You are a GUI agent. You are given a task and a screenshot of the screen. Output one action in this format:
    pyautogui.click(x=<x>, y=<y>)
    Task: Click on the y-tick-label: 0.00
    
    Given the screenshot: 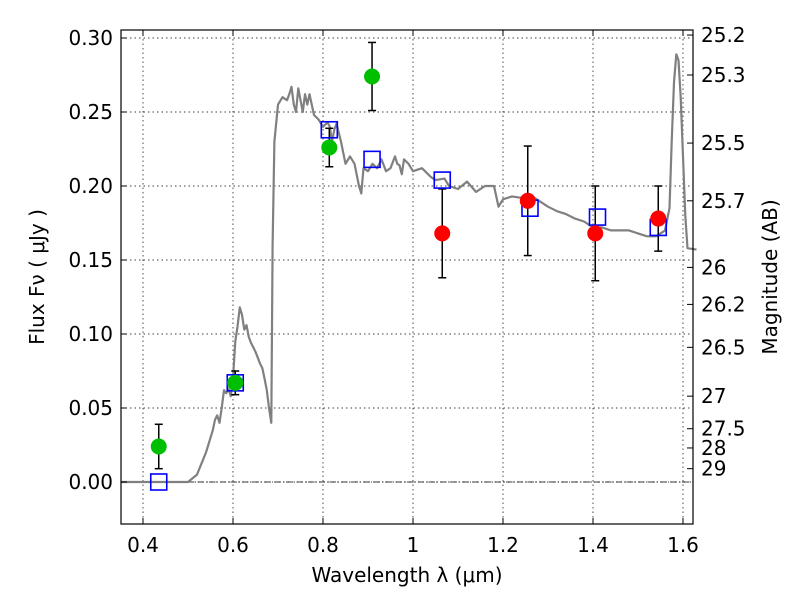 What is the action you would take?
    pyautogui.click(x=90, y=482)
    